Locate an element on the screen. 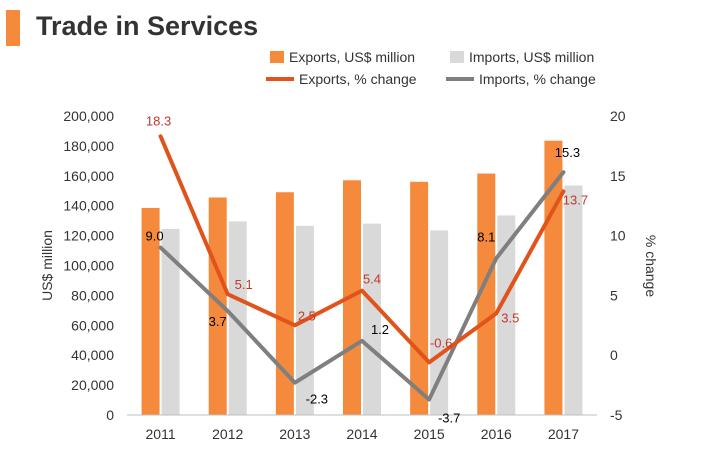 The width and height of the screenshot is (702, 460). x-tick-label: 2012 is located at coordinates (227, 434).